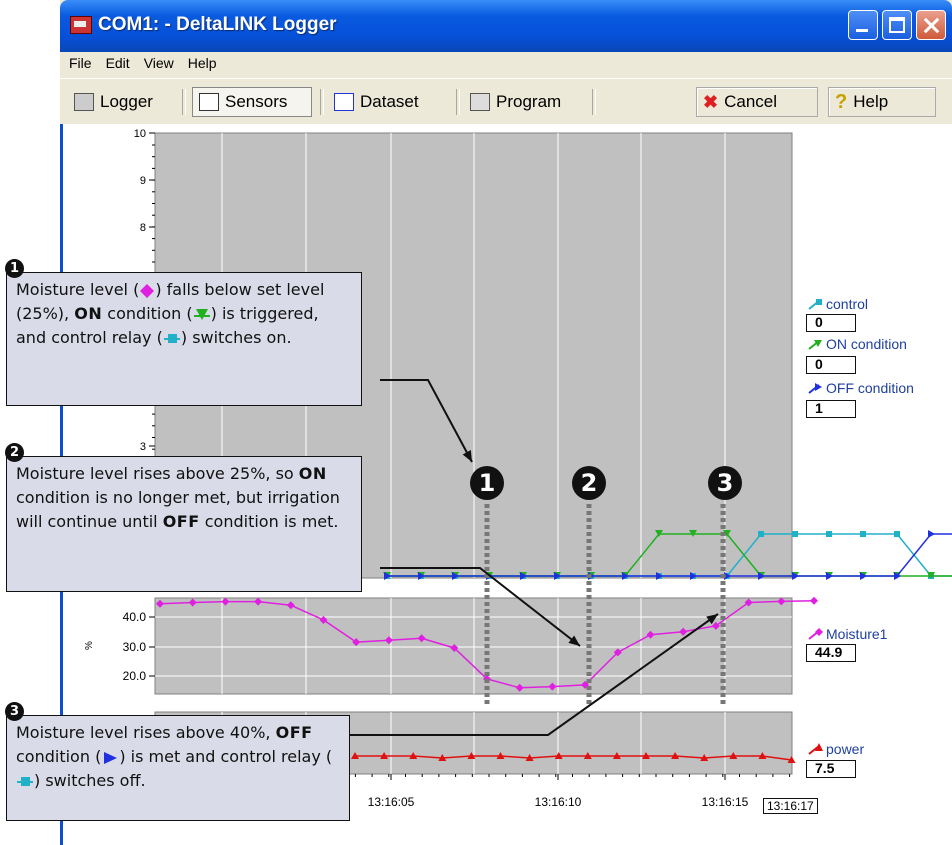 The image size is (952, 845). I want to click on program-button: Program, so click(515, 102).